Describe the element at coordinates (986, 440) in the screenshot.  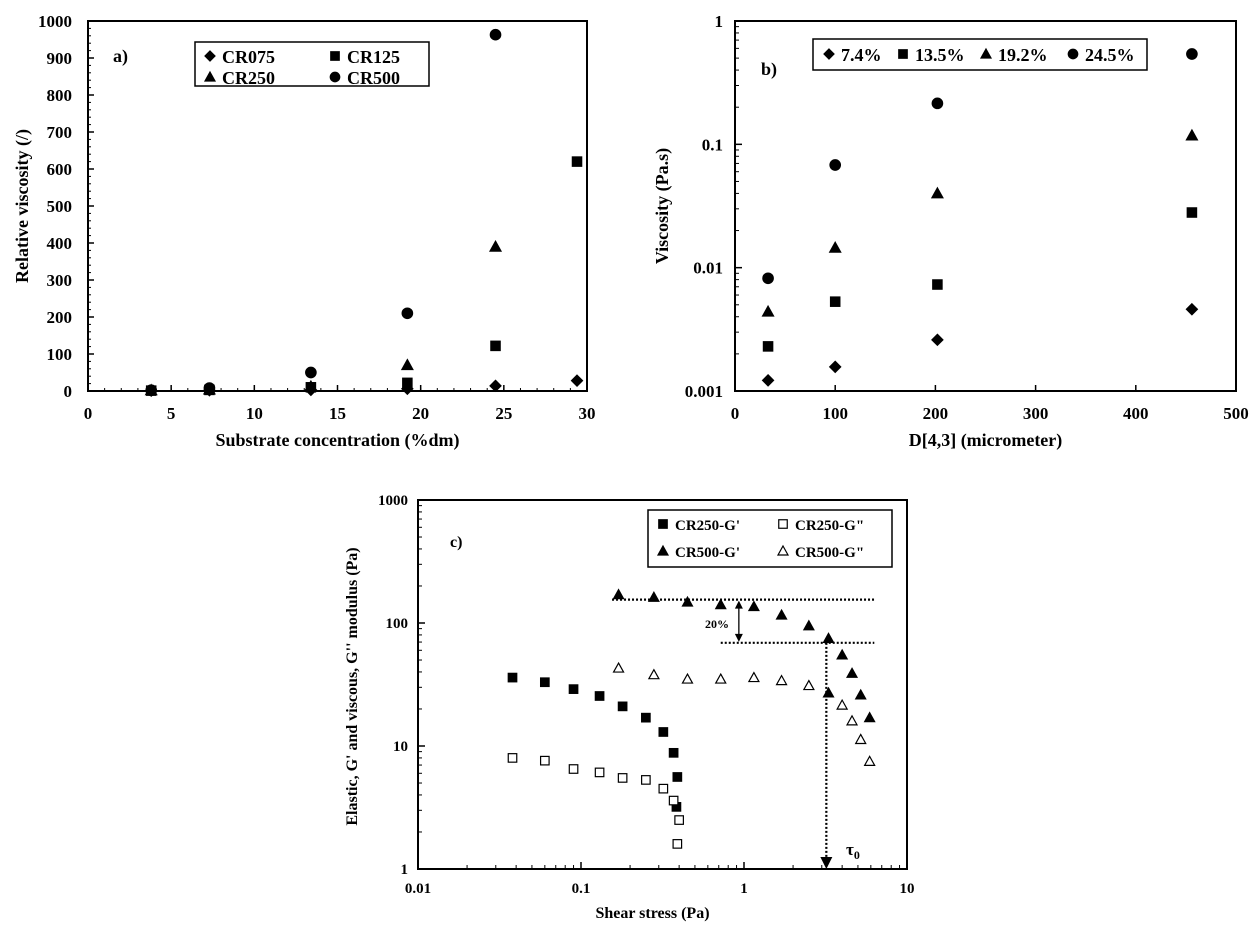
I see `x-axis-label: D[4,3] (micrometer)` at that location.